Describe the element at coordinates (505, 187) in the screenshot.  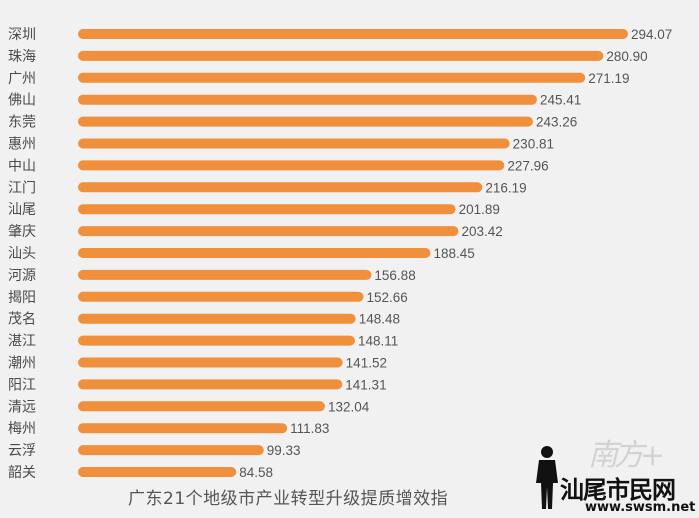
I see `value-label: 216.19` at that location.